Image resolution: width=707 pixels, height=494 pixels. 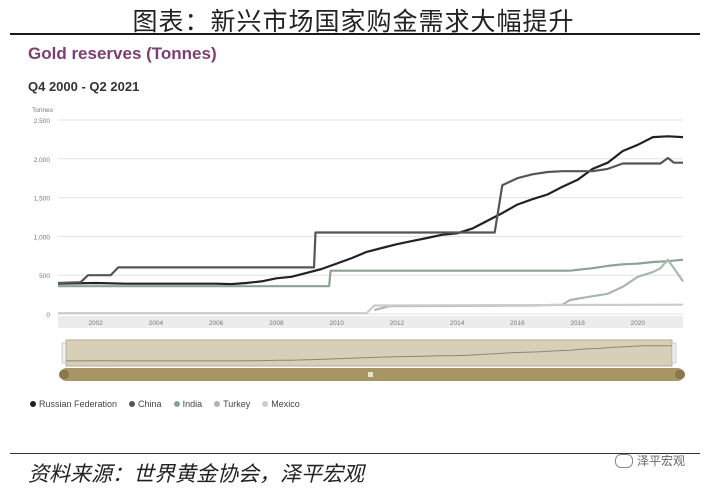 What do you see at coordinates (680, 374) in the screenshot?
I see `scroll-right-button` at bounding box center [680, 374].